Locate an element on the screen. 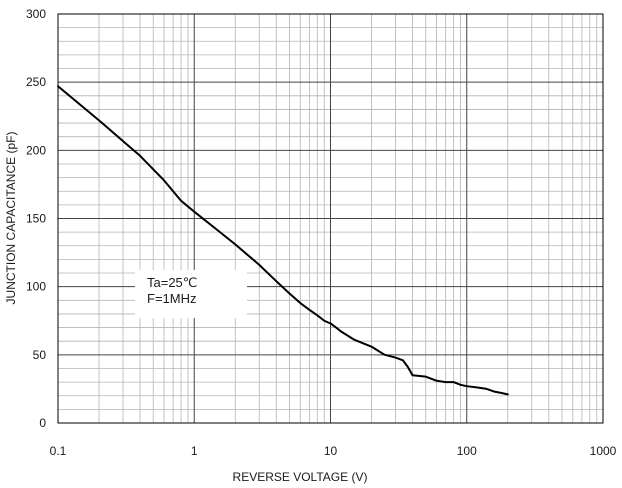 This screenshot has width=622, height=488. y-tick-label: 0 is located at coordinates (42, 423).